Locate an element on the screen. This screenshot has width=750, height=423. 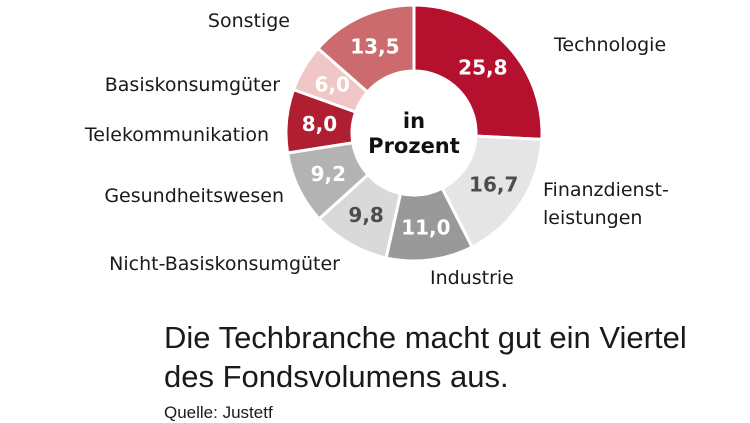
category-label-5: Gesundheitswesen is located at coordinates (194, 196).